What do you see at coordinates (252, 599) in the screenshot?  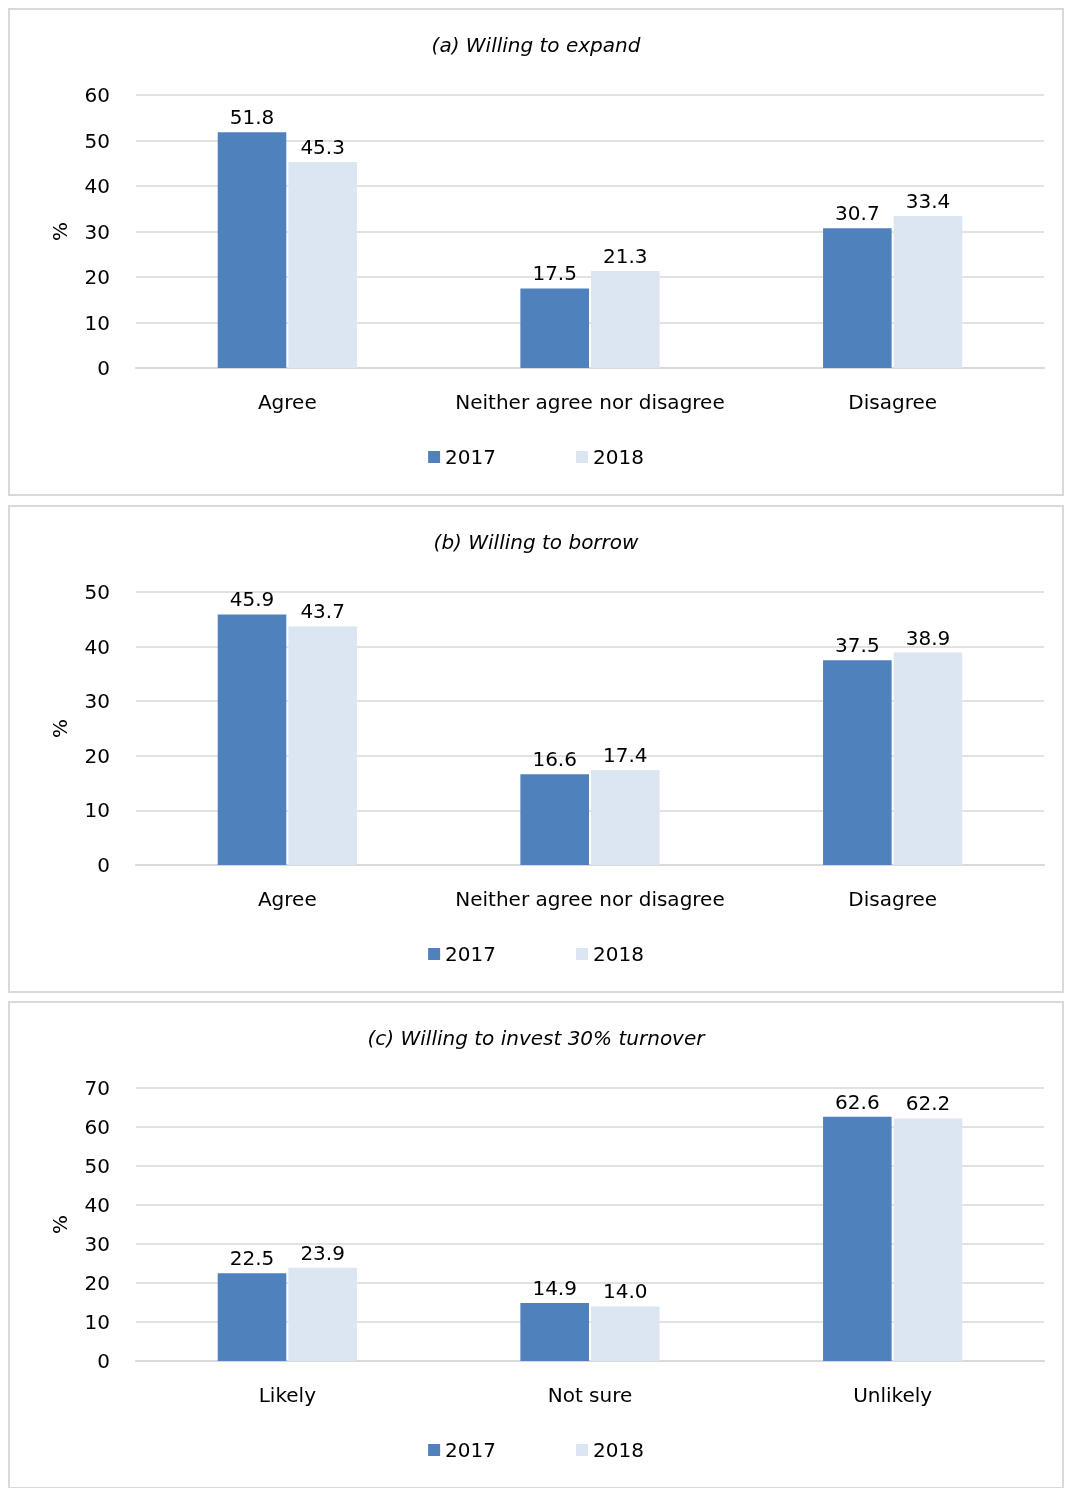 I see `data-label: 45.9` at bounding box center [252, 599].